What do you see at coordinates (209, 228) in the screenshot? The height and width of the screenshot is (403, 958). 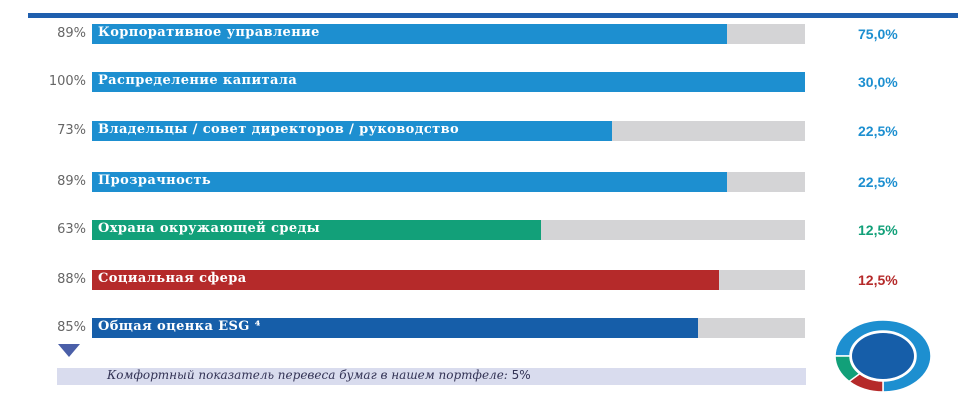 I see `bar-category-label: Охрана окружающей среды` at bounding box center [209, 228].